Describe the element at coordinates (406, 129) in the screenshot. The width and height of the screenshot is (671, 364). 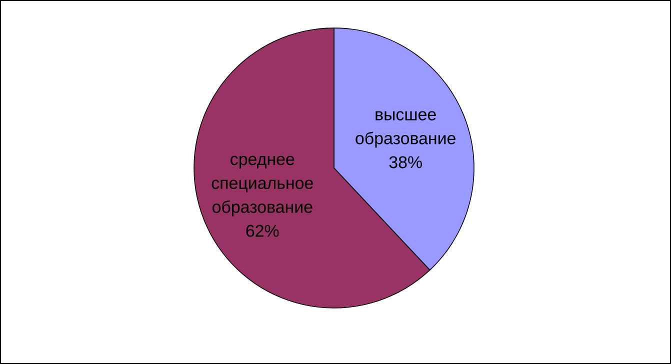
I see `slice-label: высшее образование` at that location.